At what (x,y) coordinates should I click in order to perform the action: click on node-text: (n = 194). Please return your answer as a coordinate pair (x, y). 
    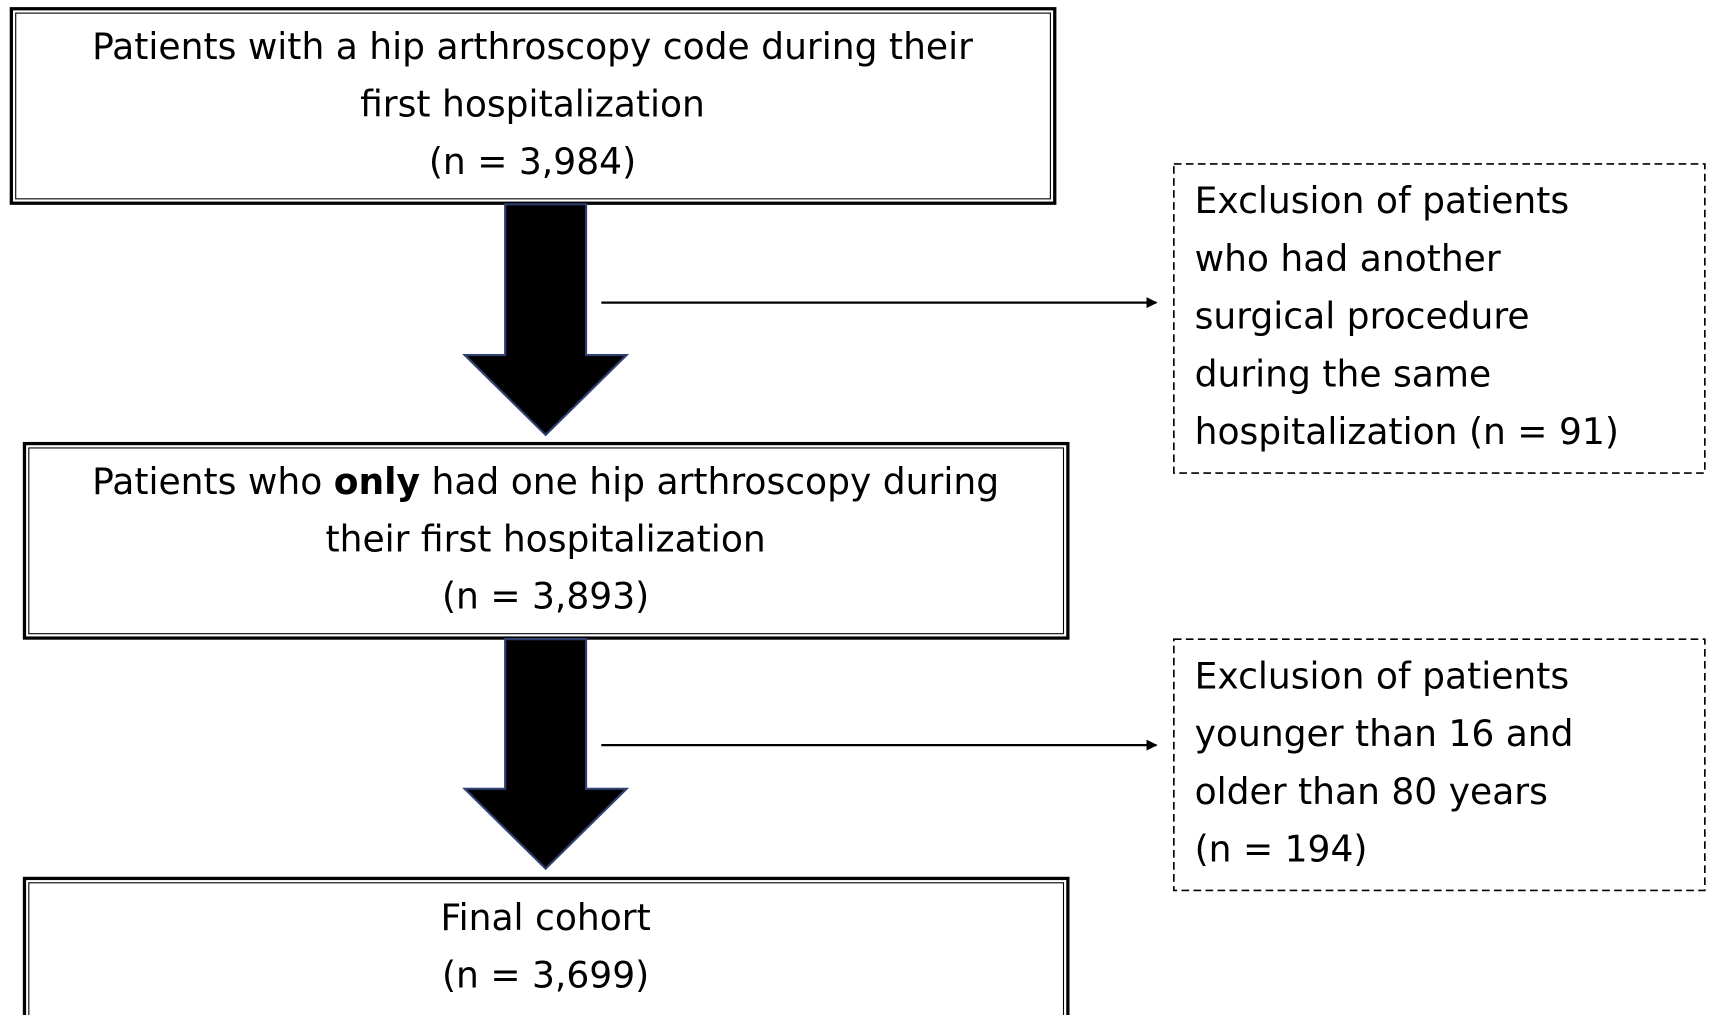
    Looking at the image, I should click on (1281, 850).